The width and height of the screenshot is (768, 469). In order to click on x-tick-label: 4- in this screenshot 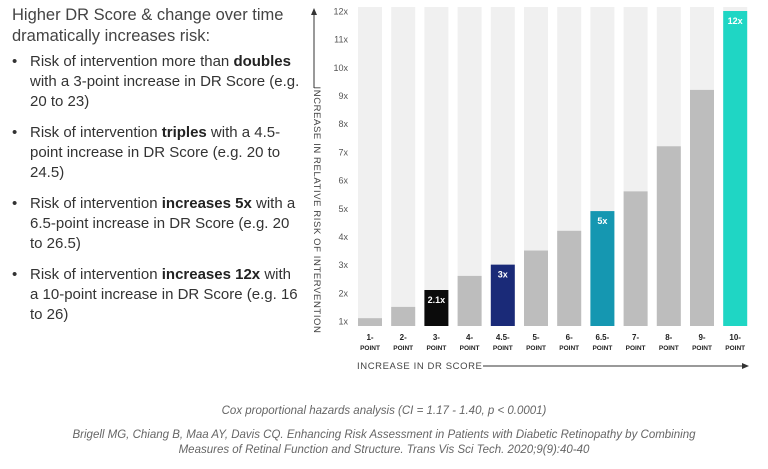, I will do `click(469, 337)`.